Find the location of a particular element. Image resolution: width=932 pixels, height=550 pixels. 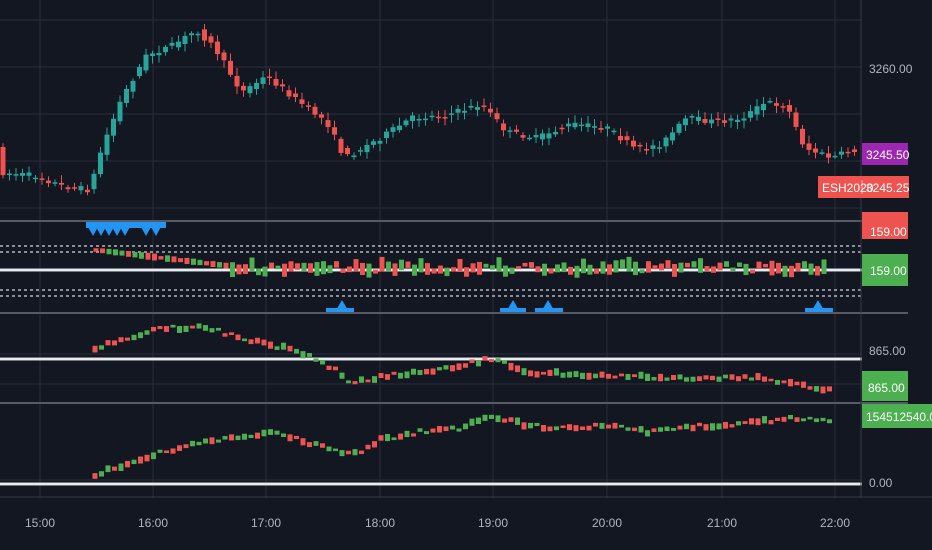

ind1-lower-tag: 159.00 is located at coordinates (885, 270).